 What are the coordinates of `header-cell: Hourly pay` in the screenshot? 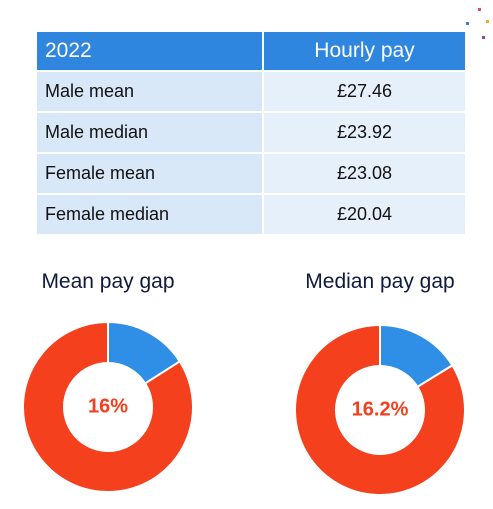 It's located at (364, 51).